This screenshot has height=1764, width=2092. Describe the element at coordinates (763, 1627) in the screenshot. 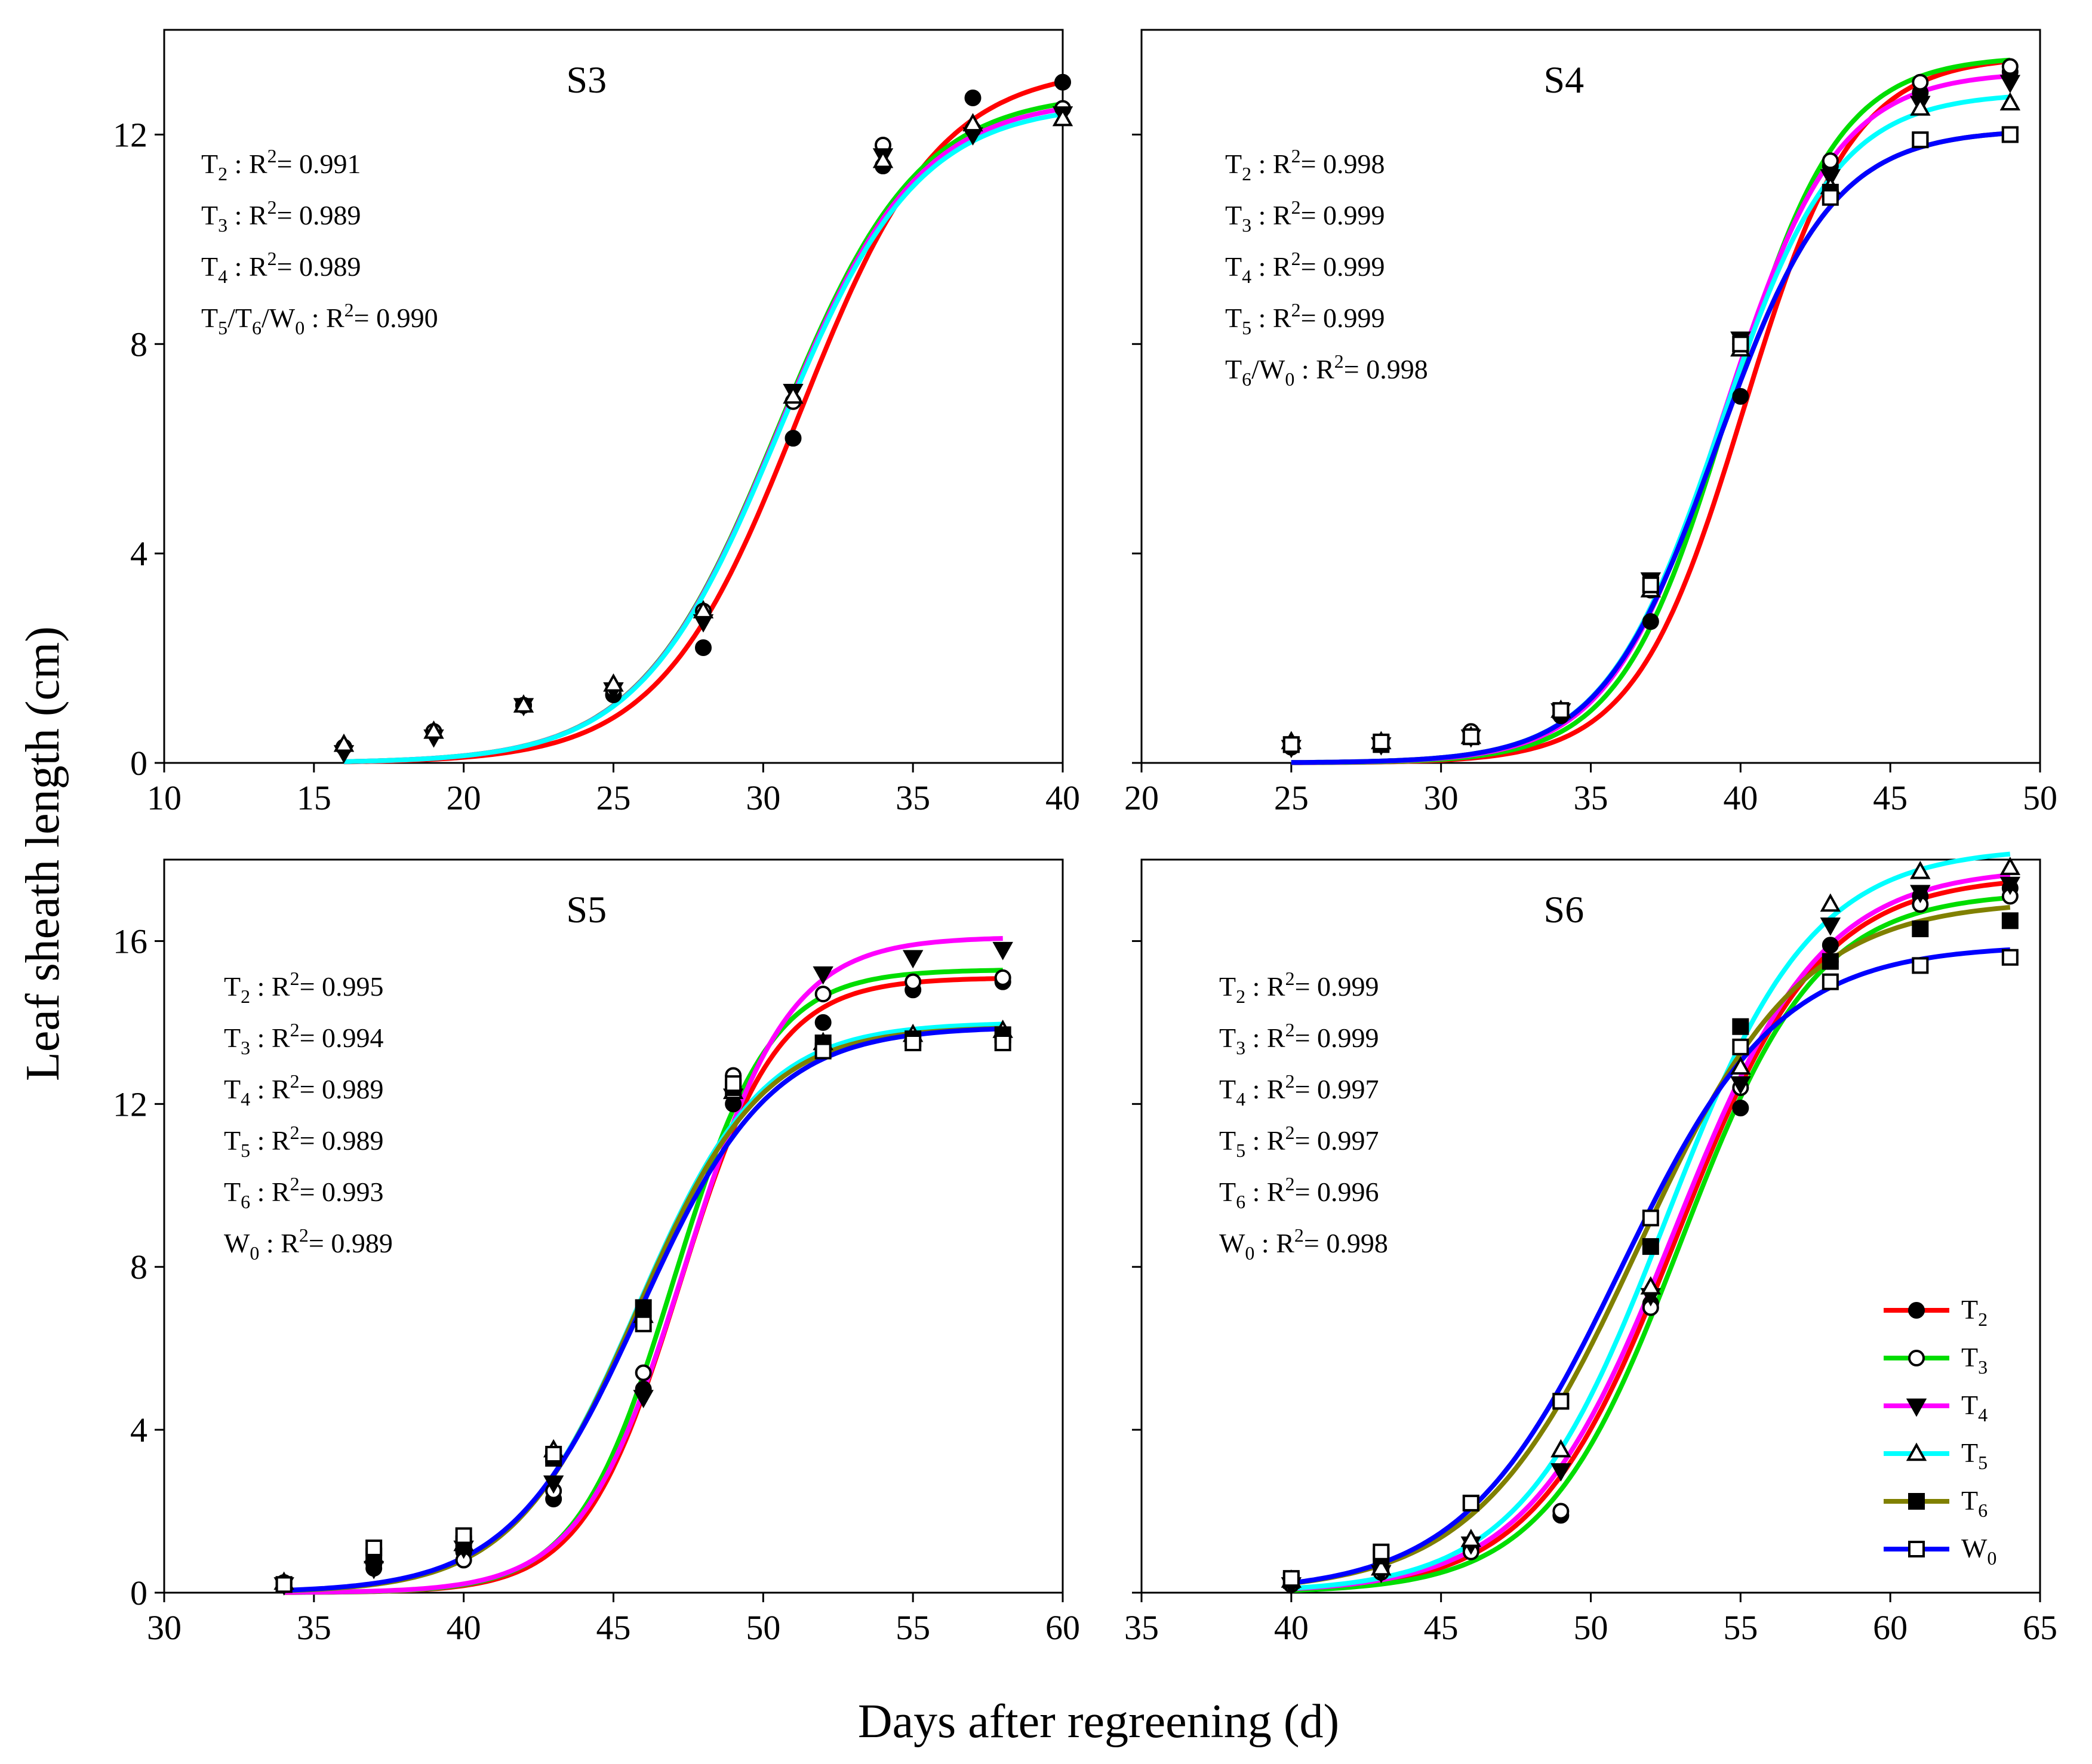

I see `x-tick-label: 50` at that location.